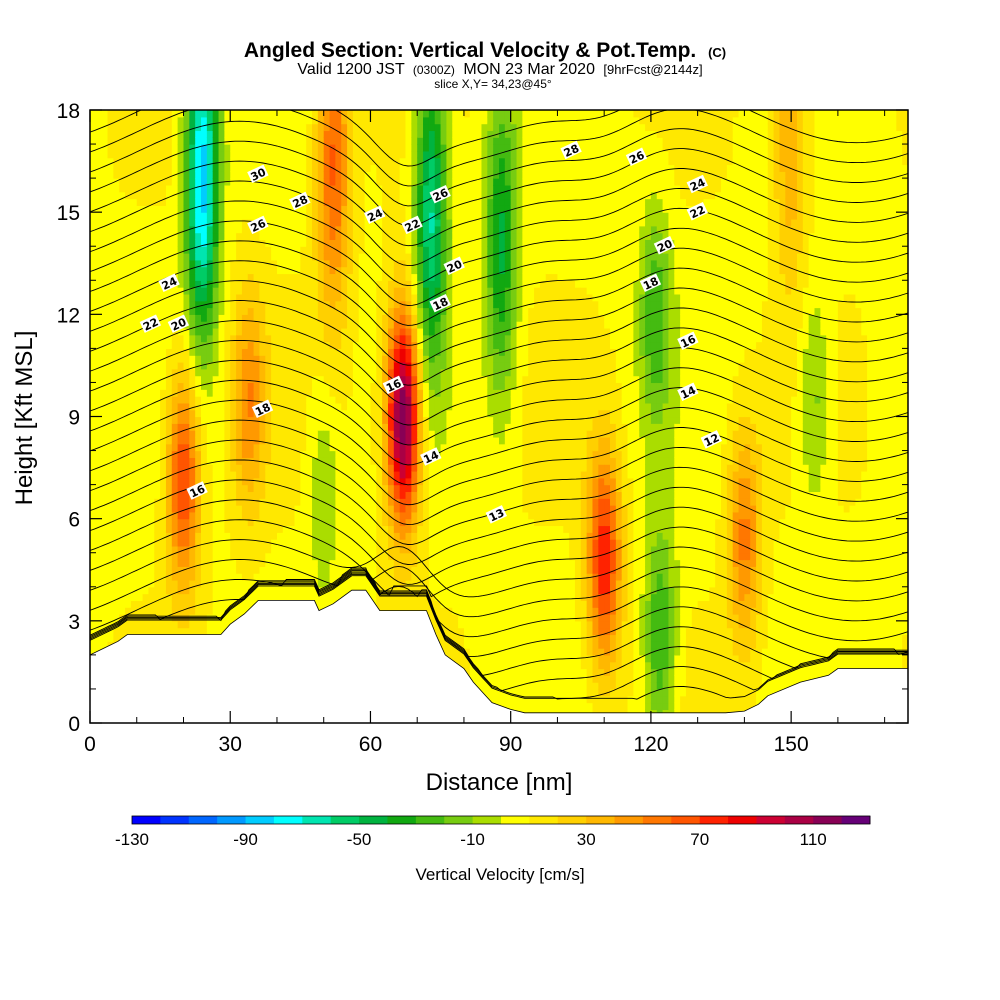 The width and height of the screenshot is (1000, 1000). I want to click on subtitle-valid: Valid 1200 JST, so click(351, 69).